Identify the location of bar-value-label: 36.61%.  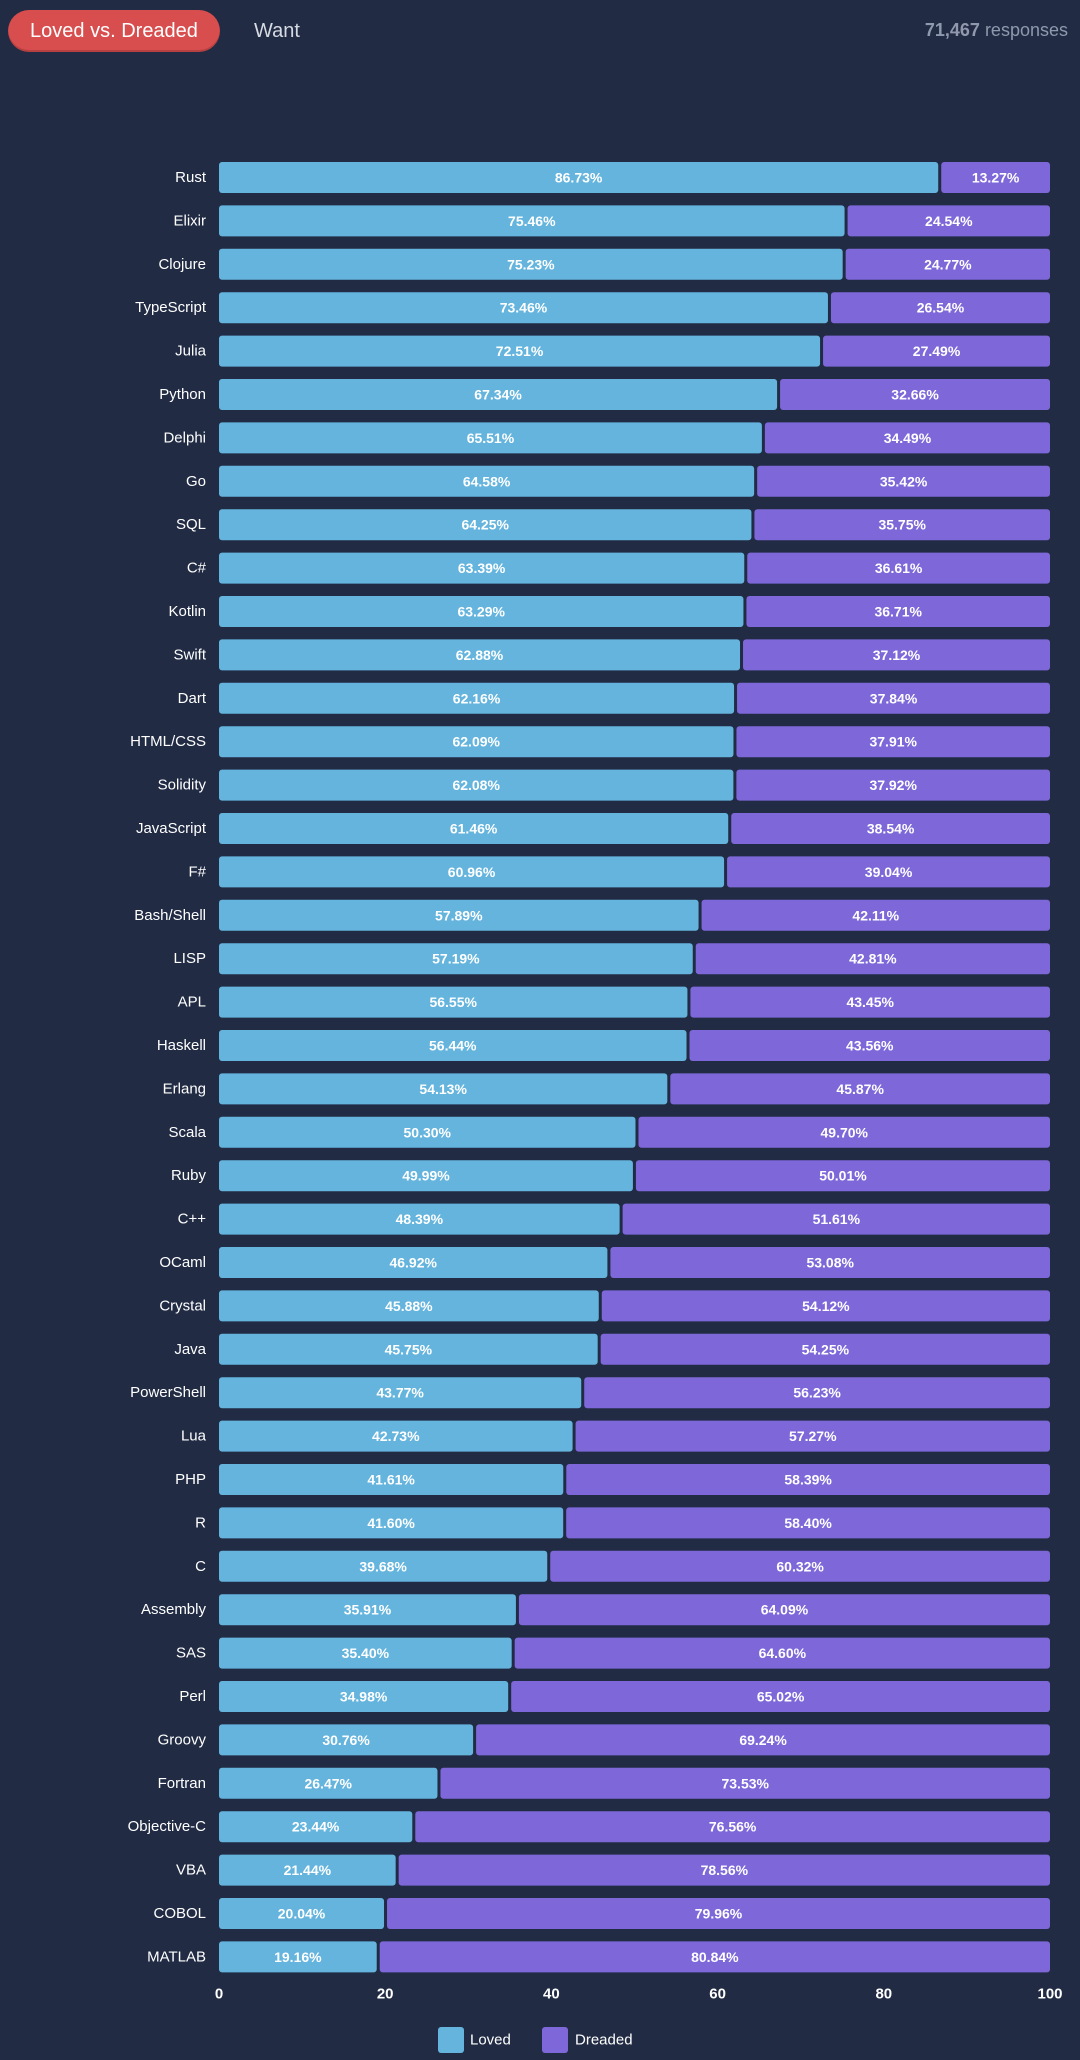
(899, 568).